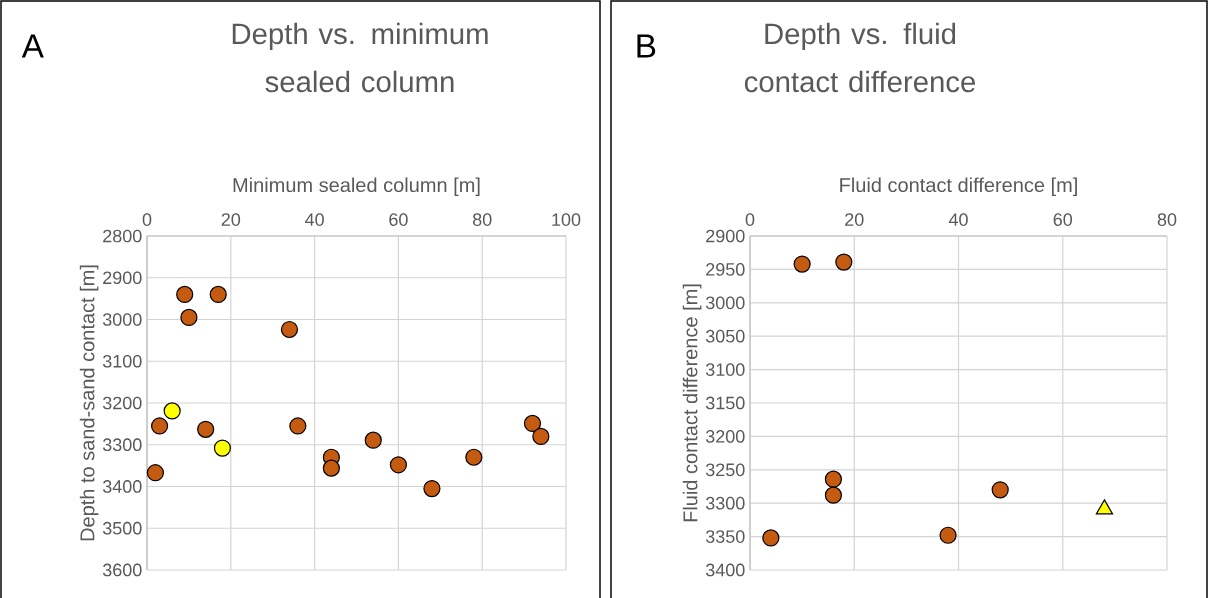 The height and width of the screenshot is (598, 1208). I want to click on y-tick-label: 3050, so click(725, 336).